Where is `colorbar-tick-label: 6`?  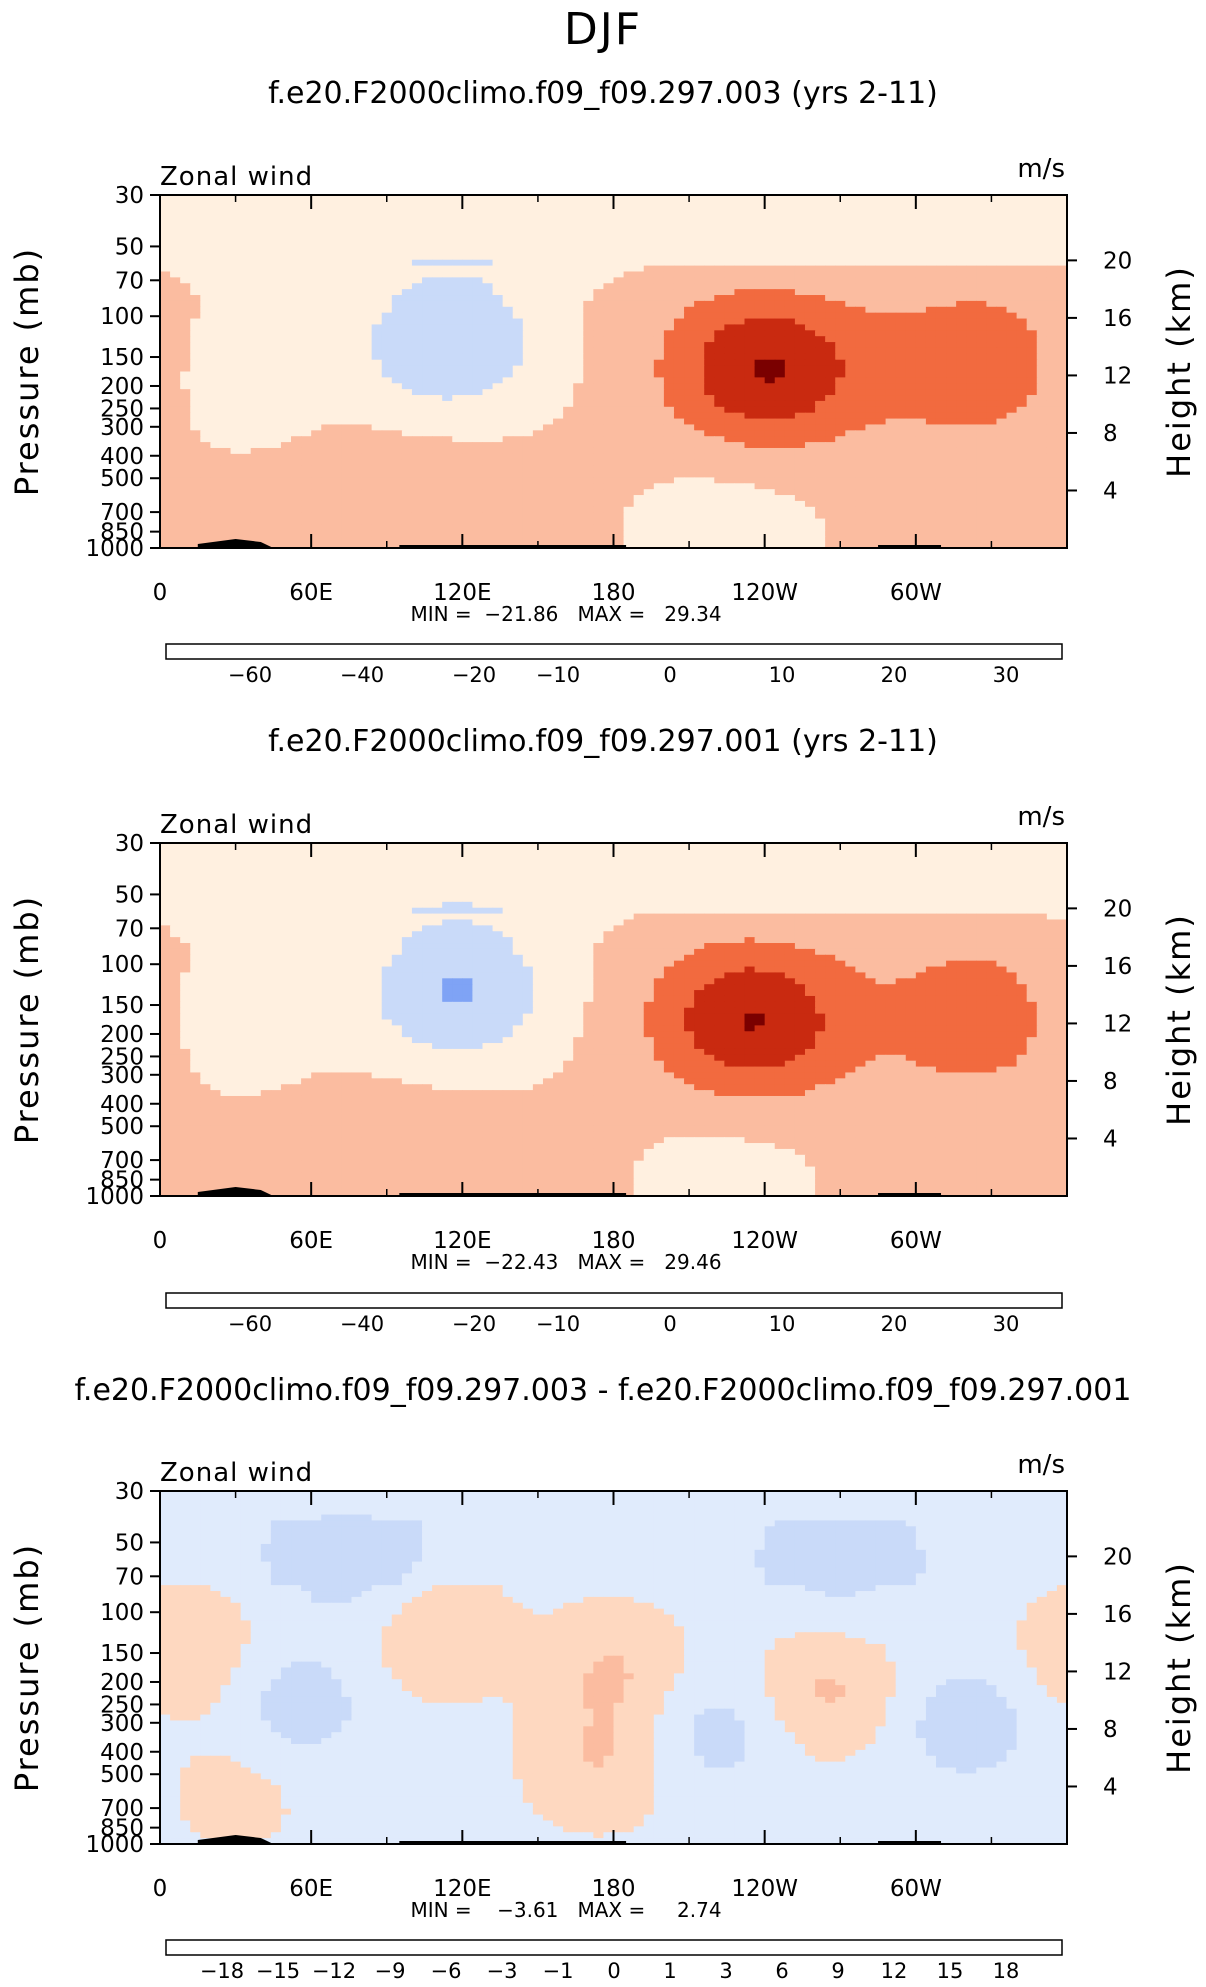
colorbar-tick-label: 6 is located at coordinates (781, 1971).